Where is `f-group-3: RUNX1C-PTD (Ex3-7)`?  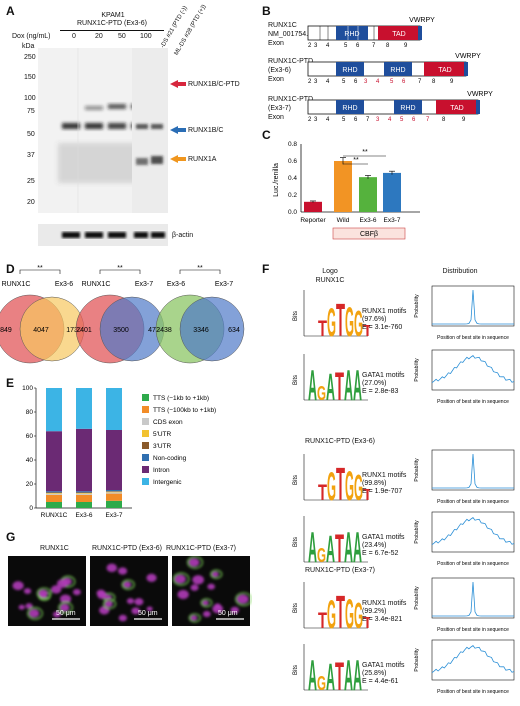 f-group-3: RUNX1C-PTD (Ex3-7) is located at coordinates (339, 570).